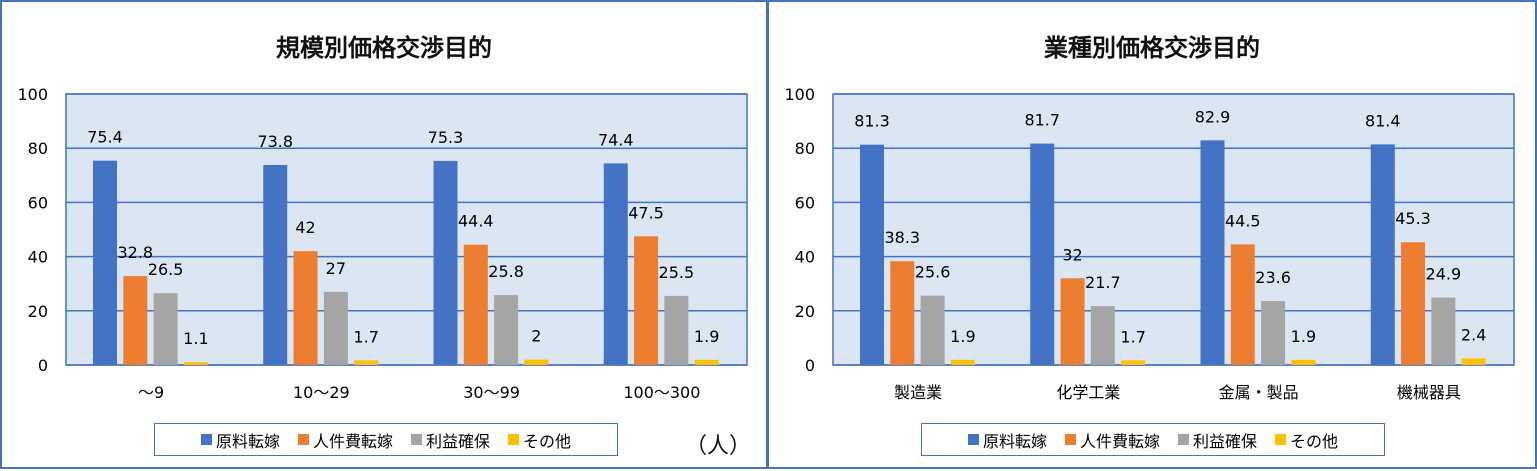 This screenshot has height=471, width=1537. Describe the element at coordinates (1413, 218) in the screenshot. I see `data-label: 45.3` at that location.